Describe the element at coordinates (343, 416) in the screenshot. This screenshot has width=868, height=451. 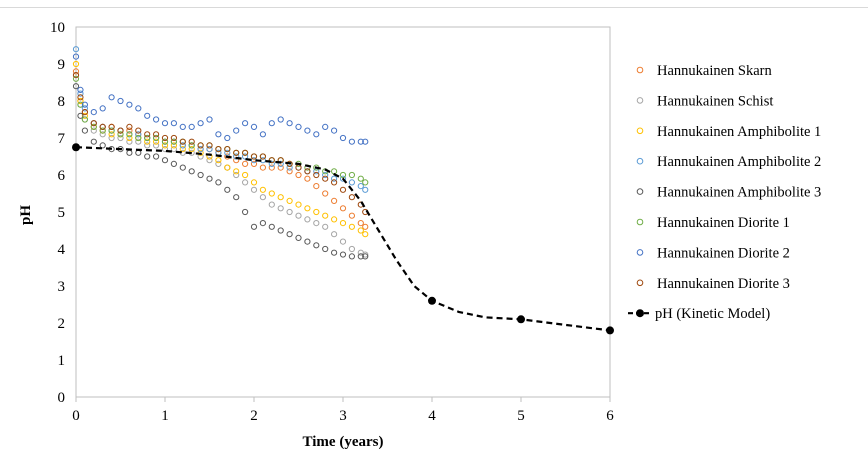
I see `x-tick-label: 3` at that location.